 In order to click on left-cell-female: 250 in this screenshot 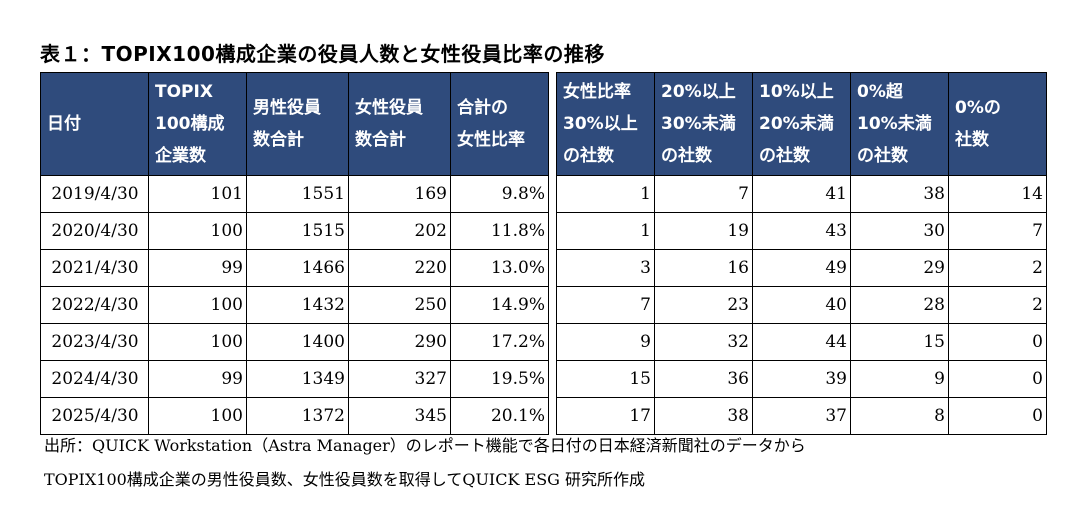, I will do `click(399, 305)`.